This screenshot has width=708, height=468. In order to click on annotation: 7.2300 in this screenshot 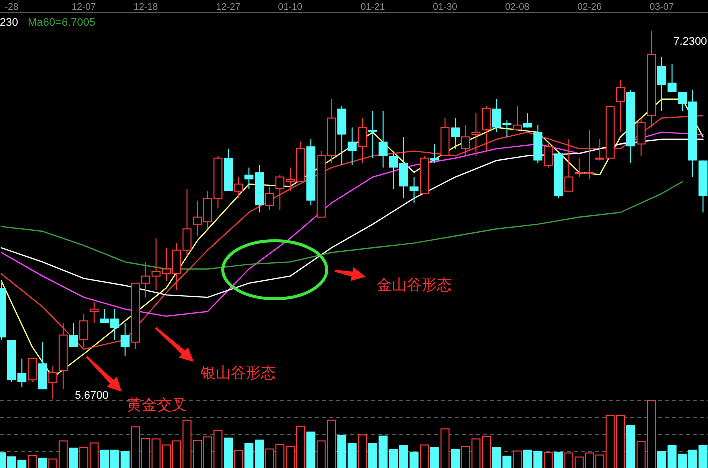, I will do `click(691, 42)`.